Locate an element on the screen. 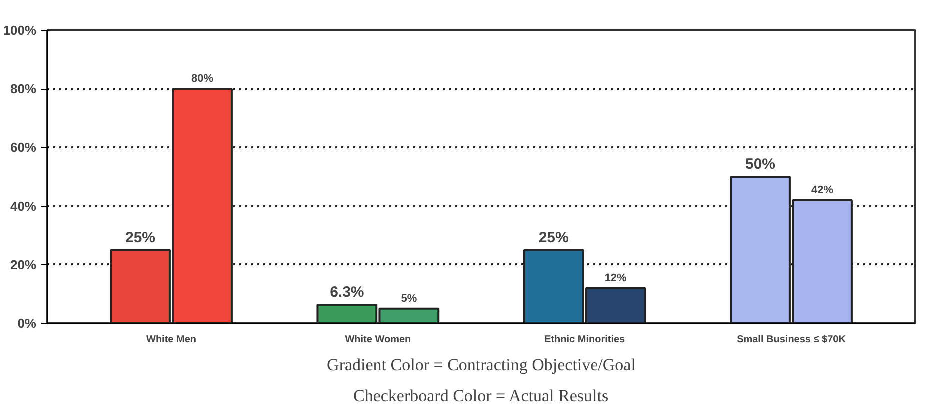 The image size is (928, 420). y-tick-label: 0% is located at coordinates (27, 323).